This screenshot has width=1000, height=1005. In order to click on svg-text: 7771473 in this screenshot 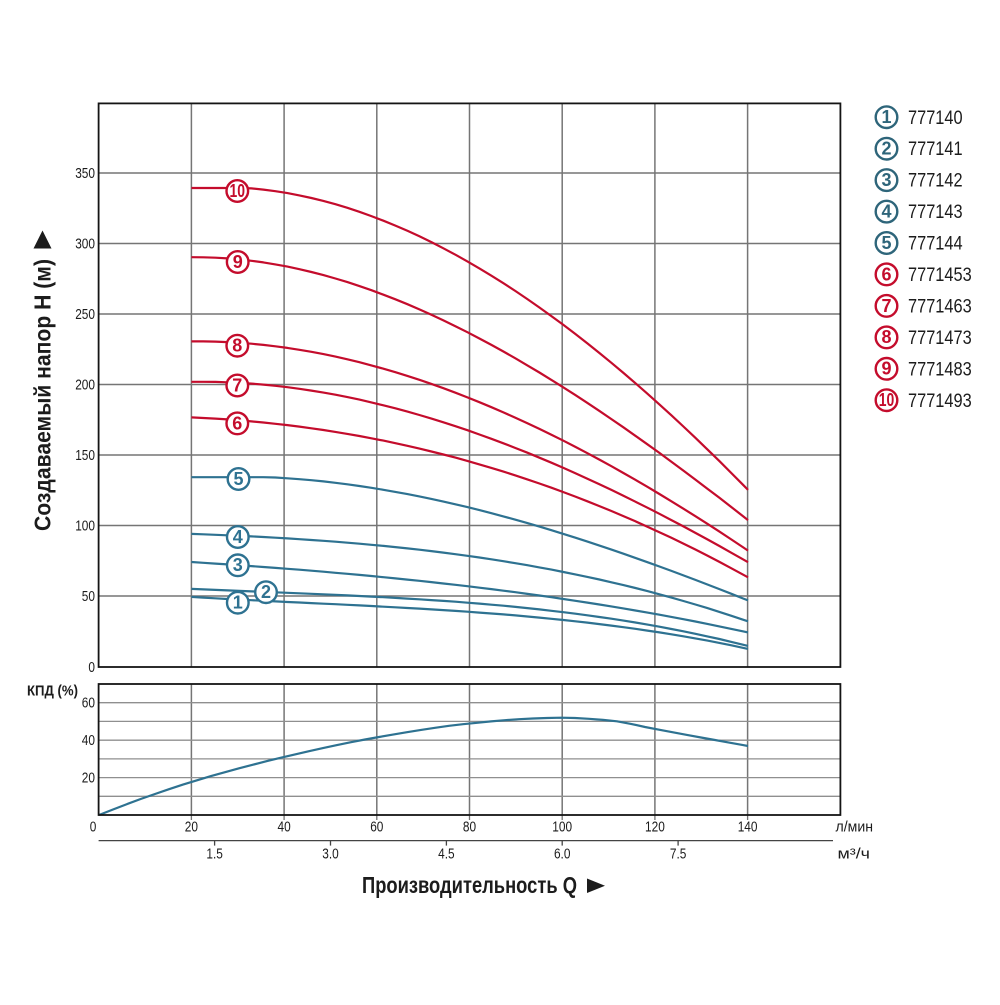, I will do `click(940, 338)`.